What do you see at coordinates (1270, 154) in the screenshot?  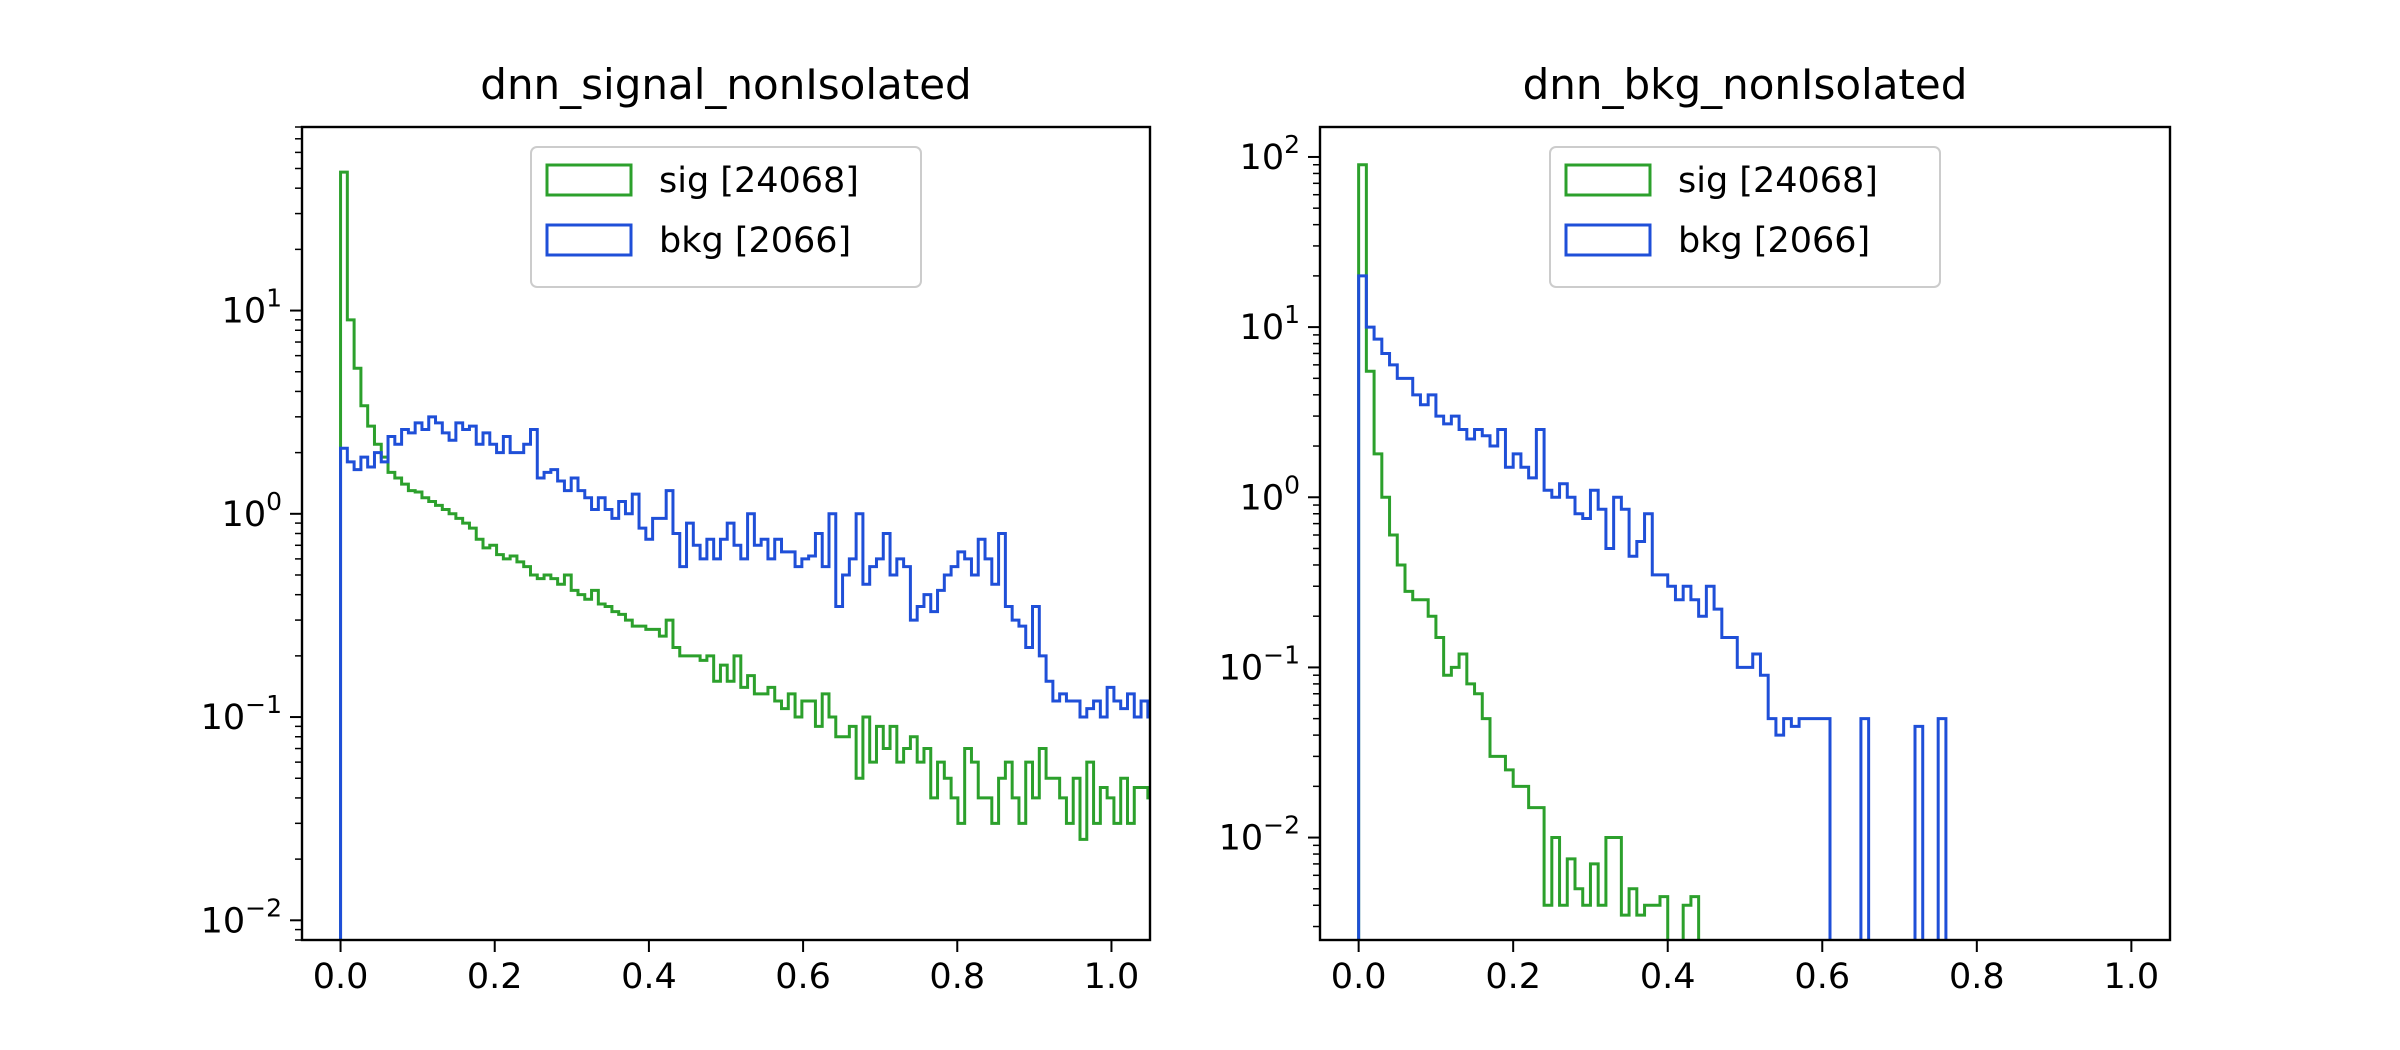 I see `y-tick-label: 10²` at bounding box center [1270, 154].